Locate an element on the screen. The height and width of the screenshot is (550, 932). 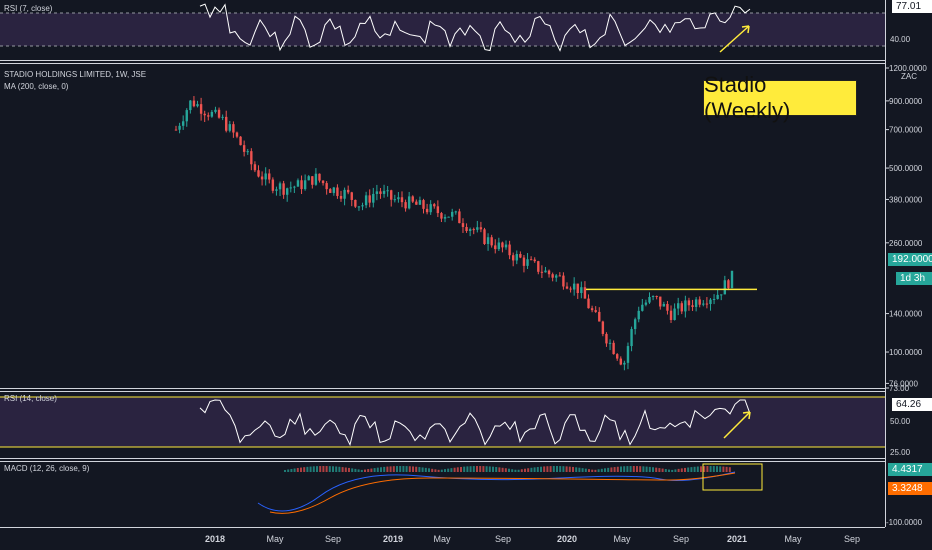
x-axis-label: May is located at coordinates (275, 539).